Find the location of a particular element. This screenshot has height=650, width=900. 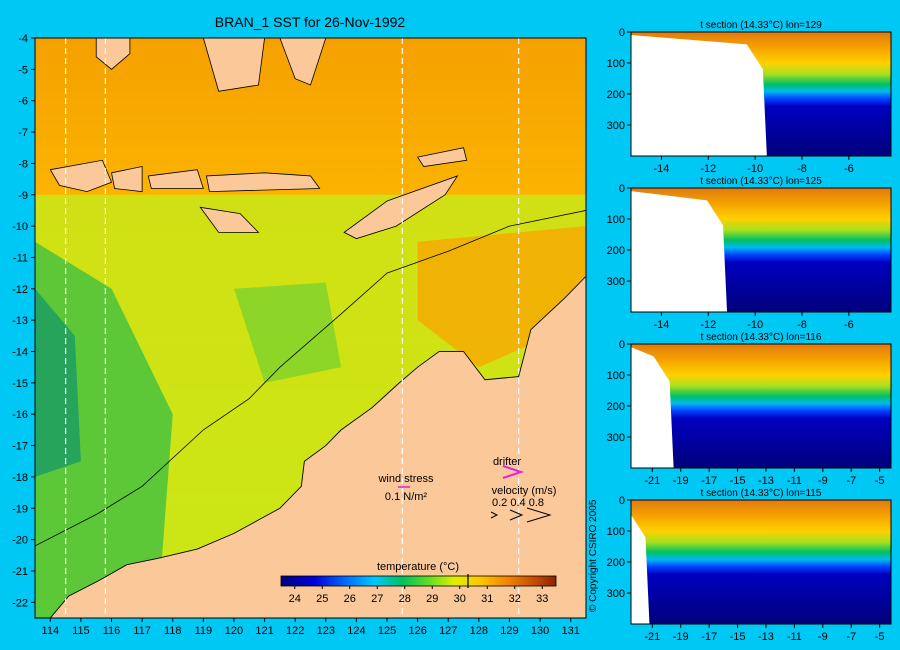

map-ytick-label: -7 is located at coordinates (23, 133).